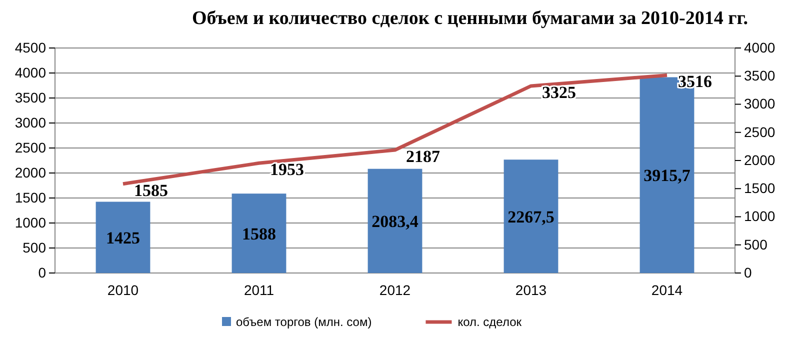 The width and height of the screenshot is (800, 348). I want to click on y-tick-label: 3000, so click(30, 122).